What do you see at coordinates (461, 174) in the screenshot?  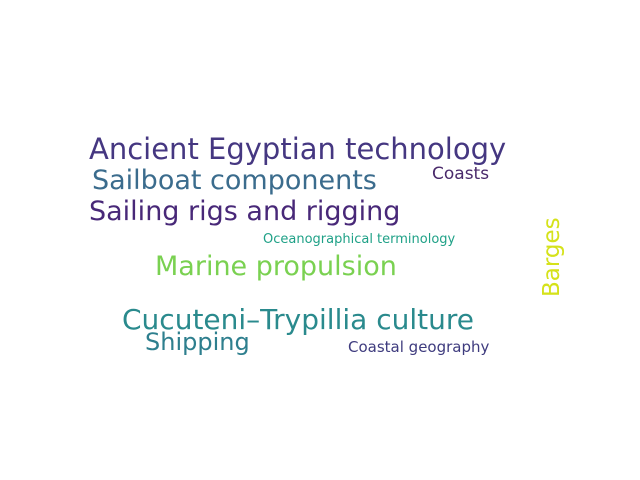 I see `word-coasts: Coasts` at bounding box center [461, 174].